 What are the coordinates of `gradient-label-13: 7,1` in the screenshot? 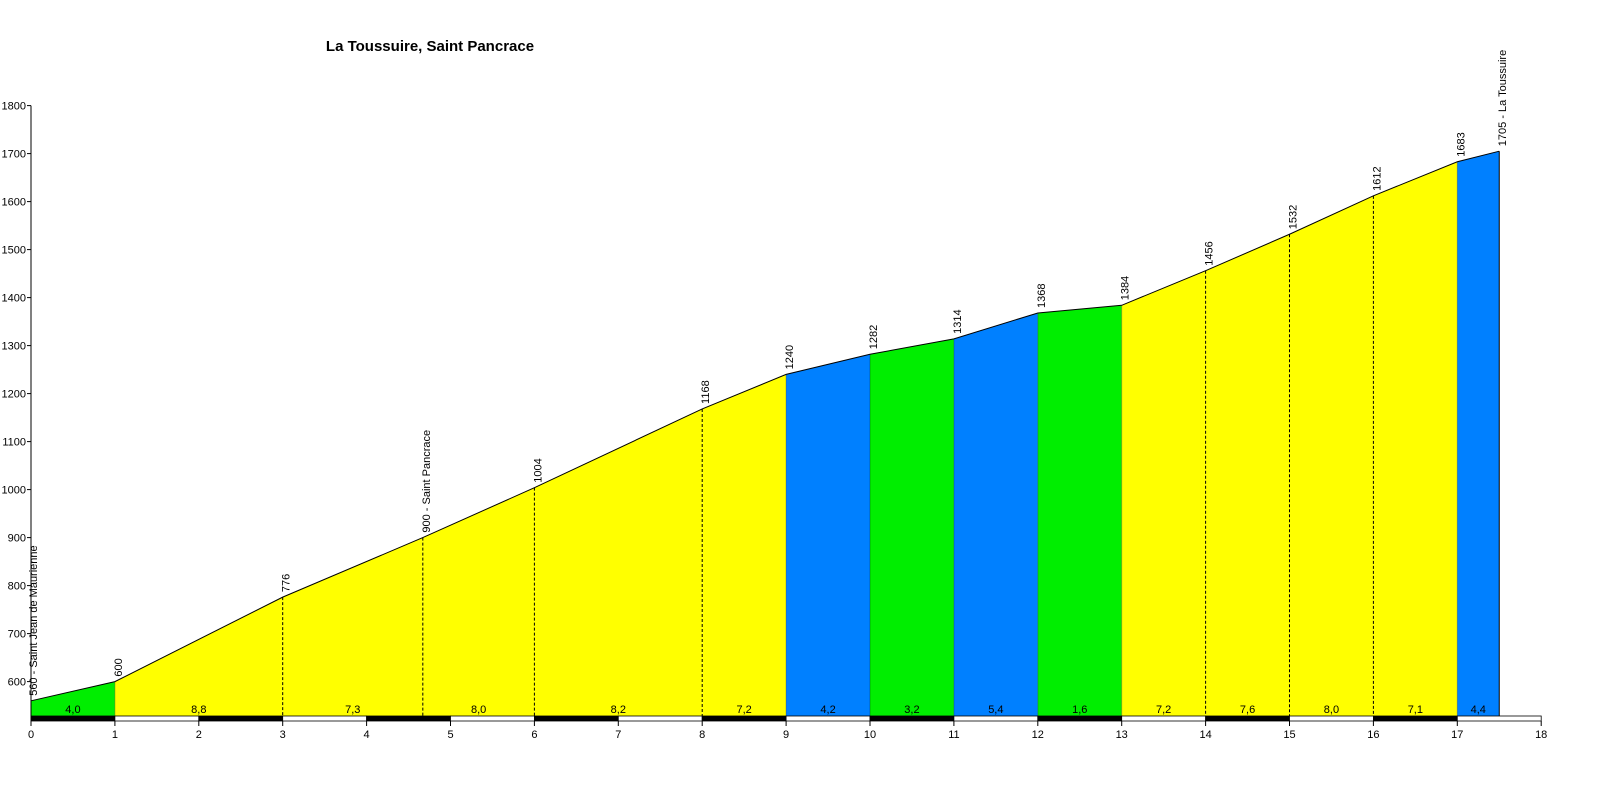 It's located at (1415, 710).